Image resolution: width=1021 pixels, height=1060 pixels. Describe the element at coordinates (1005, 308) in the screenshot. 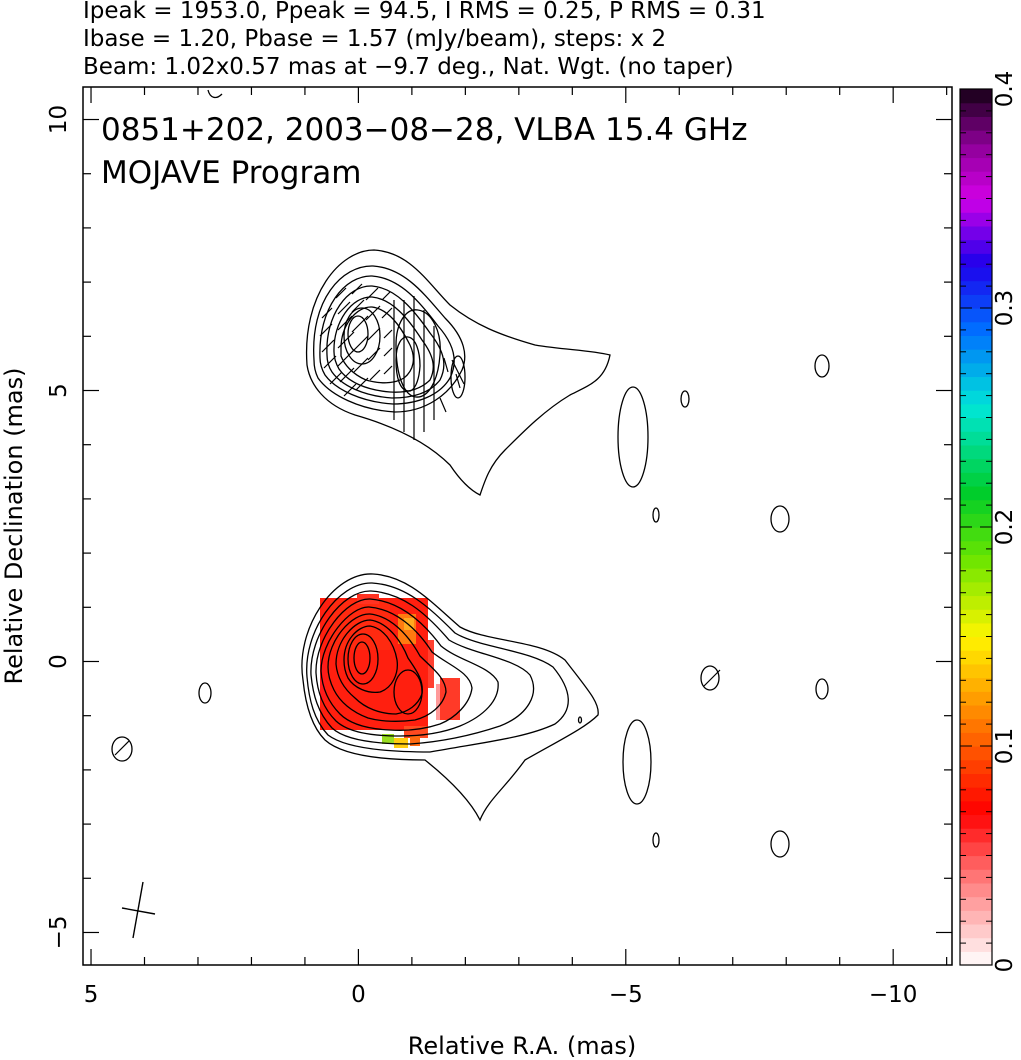

I see `colorbar-tick-label: 0.3` at that location.